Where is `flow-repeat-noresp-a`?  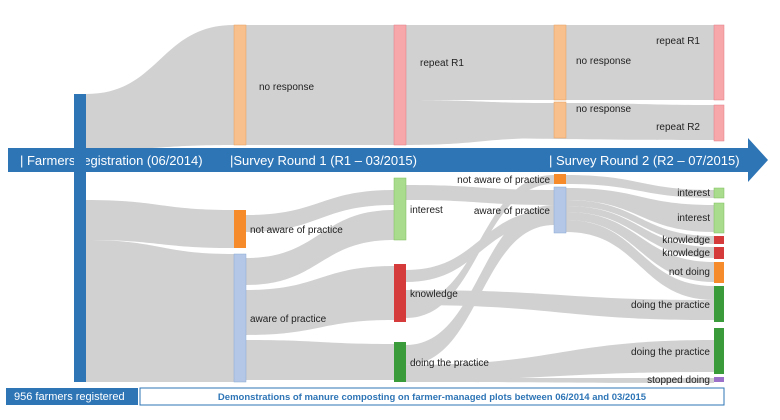 flow-repeat-noresp-a is located at coordinates (480, 62).